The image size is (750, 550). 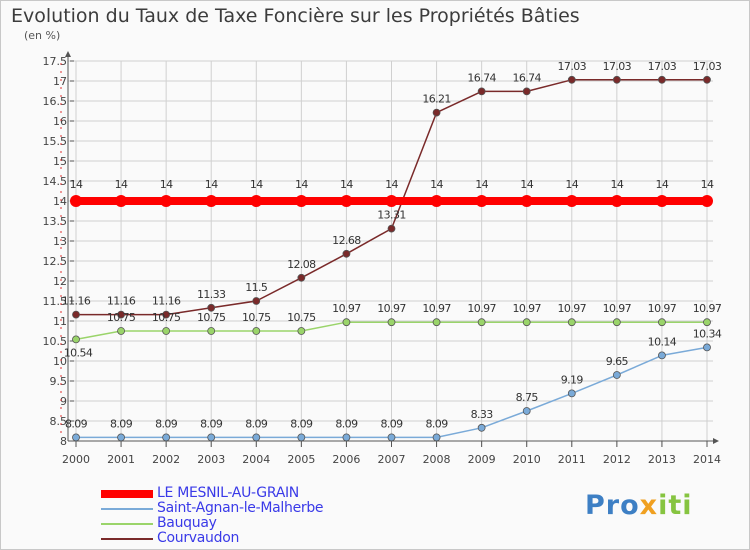 What do you see at coordinates (392, 459) in the screenshot?
I see `x-tick-label: 2007` at bounding box center [392, 459].